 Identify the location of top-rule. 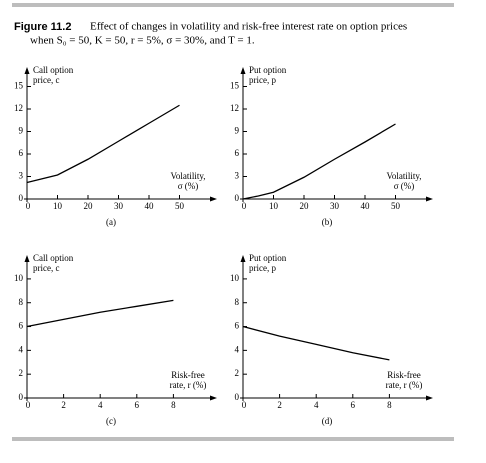
(233, 5).